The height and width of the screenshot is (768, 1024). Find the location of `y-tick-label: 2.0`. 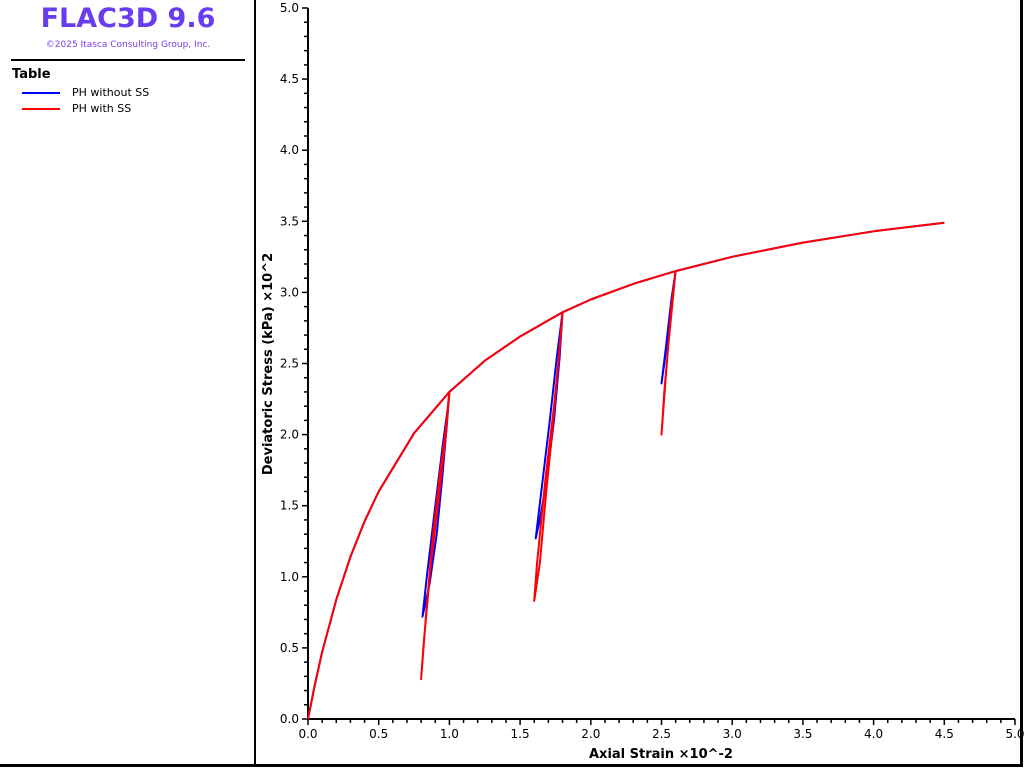

y-tick-label: 2.0 is located at coordinates (289, 435).